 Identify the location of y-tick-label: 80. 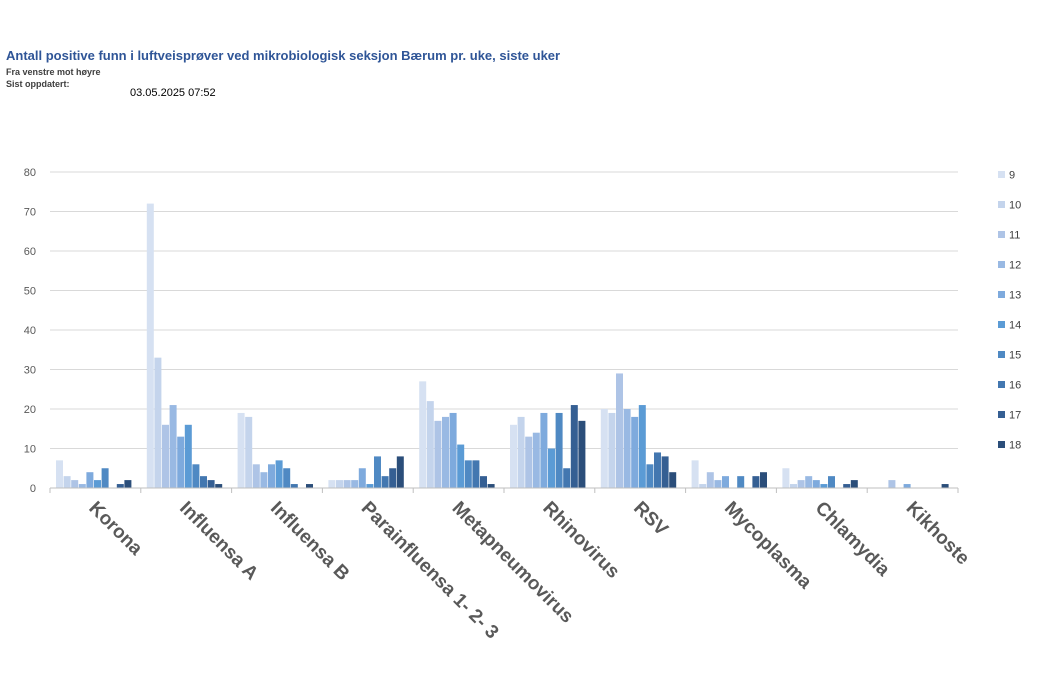
(30, 173).